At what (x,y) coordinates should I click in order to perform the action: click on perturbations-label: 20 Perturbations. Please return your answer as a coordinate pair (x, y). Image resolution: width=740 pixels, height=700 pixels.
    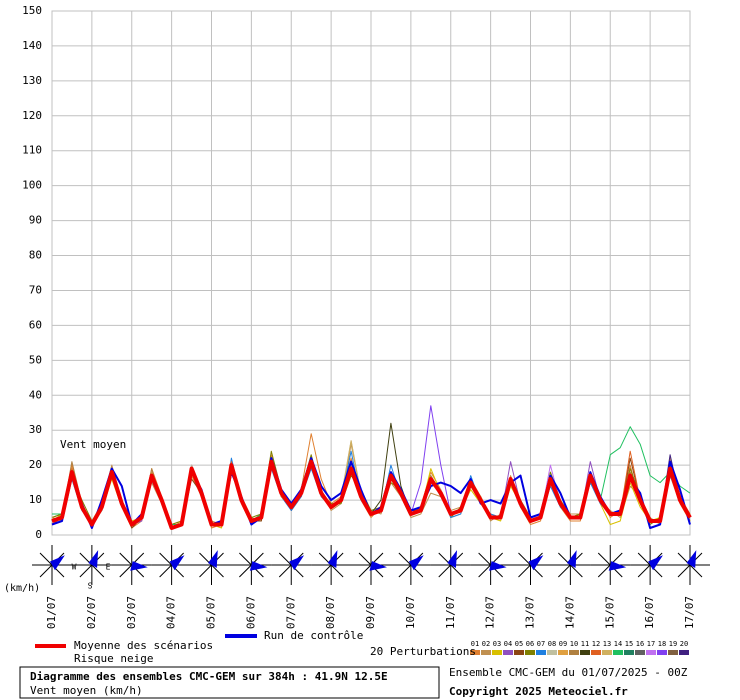
    Looking at the image, I should click on (423, 651).